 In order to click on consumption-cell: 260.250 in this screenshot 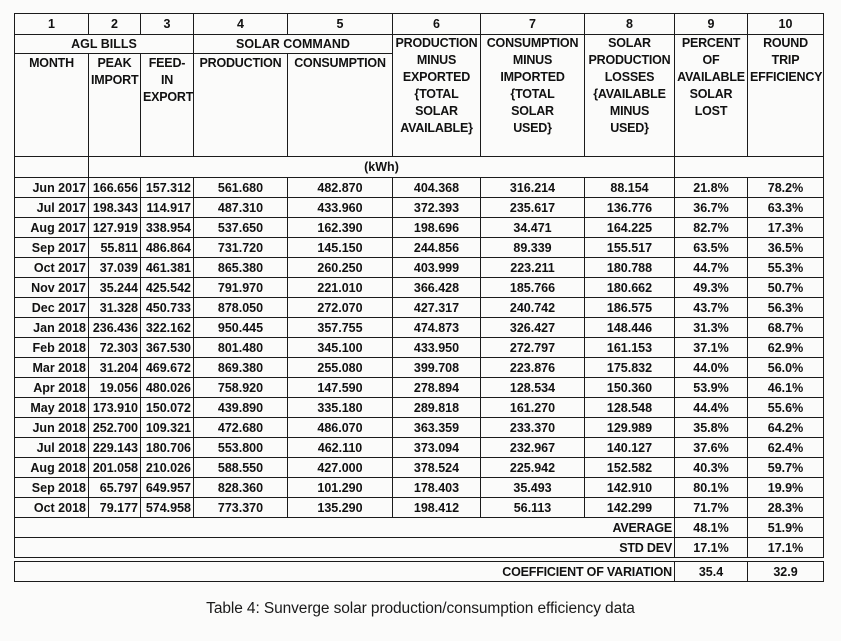, I will do `click(340, 267)`.